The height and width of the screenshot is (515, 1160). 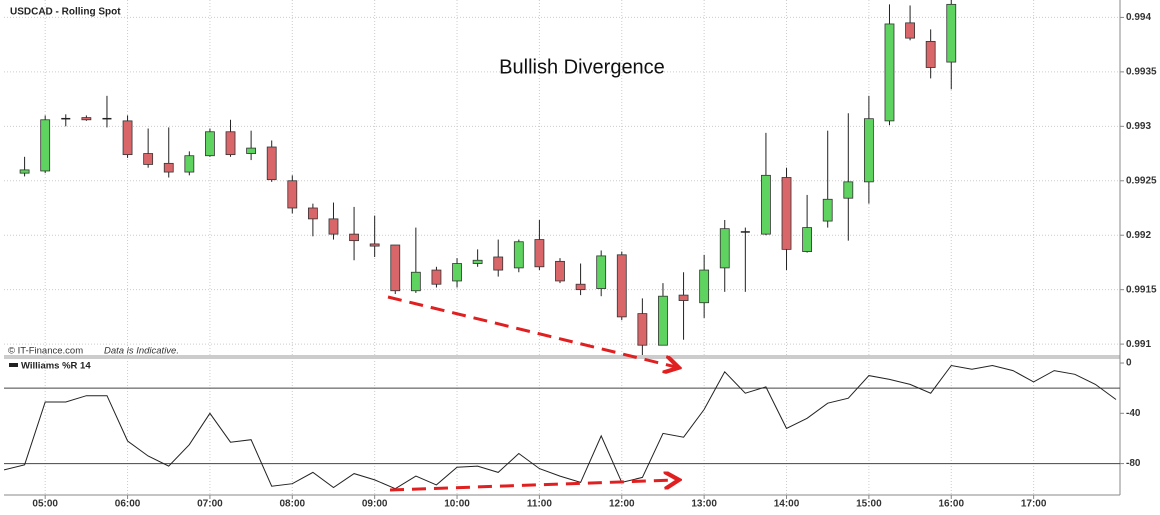 I want to click on annotation: Bullish Divergence, so click(x=582, y=67).